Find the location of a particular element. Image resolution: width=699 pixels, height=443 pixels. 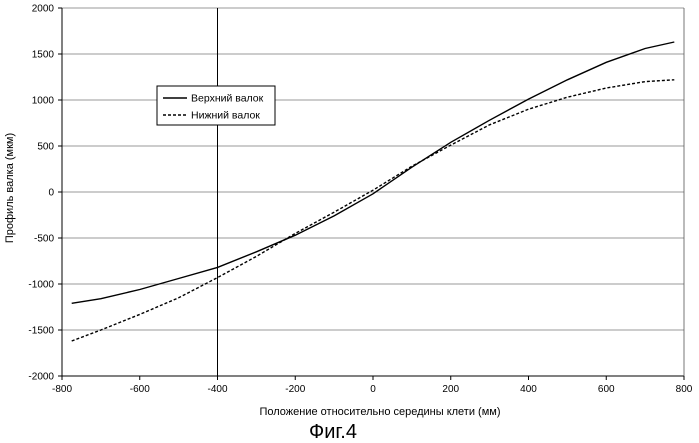

legend: Верхний валок Нижний валок is located at coordinates (216, 105).